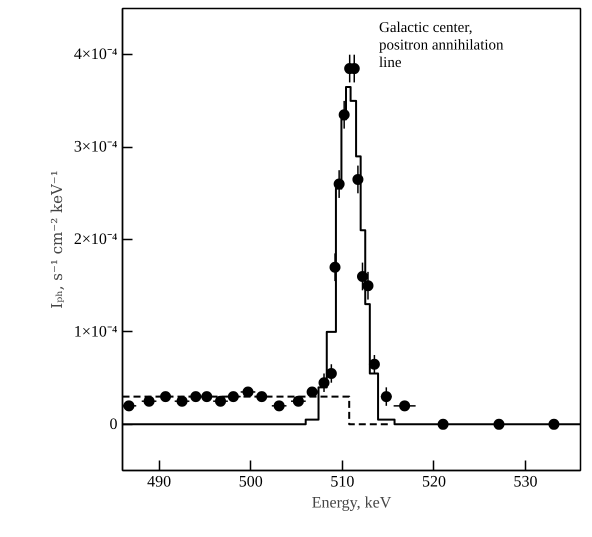 The image size is (592, 537). What do you see at coordinates (96, 331) in the screenshot?
I see `y-tick-label: 1×10⁻⁴` at bounding box center [96, 331].